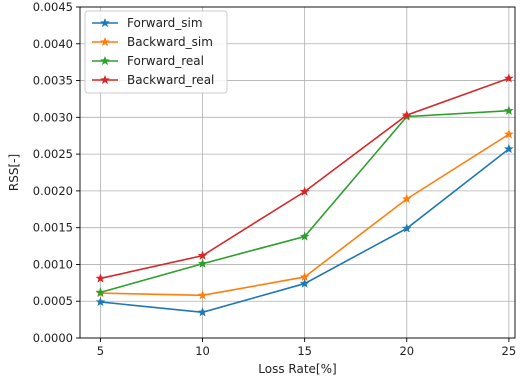  What do you see at coordinates (53, 191) in the screenshot?
I see `y-tick-label: 0.0020` at bounding box center [53, 191].